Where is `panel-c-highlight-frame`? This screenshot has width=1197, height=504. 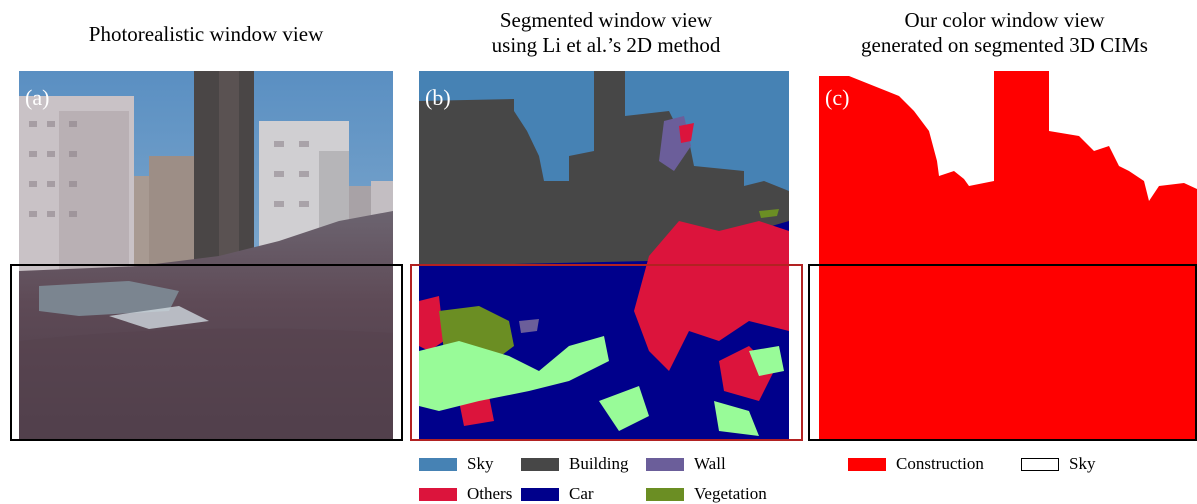
panel-c-highlight-frame is located at coordinates (1002, 352).